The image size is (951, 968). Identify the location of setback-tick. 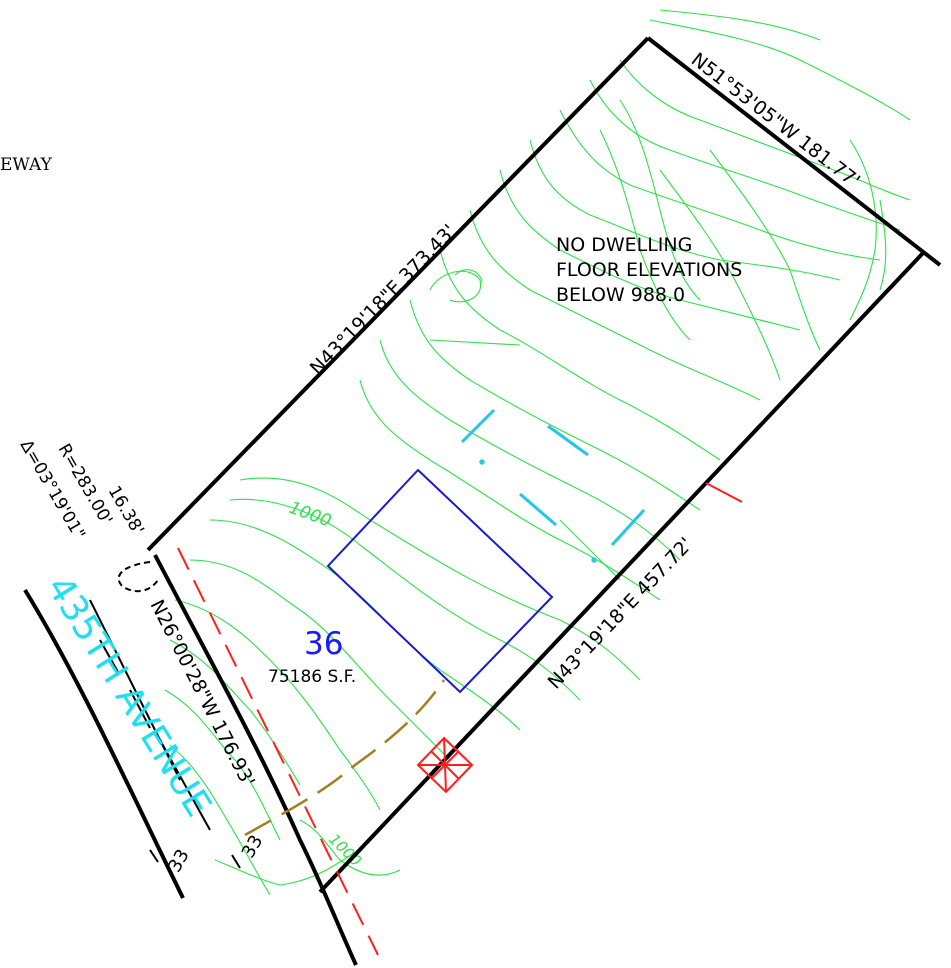
(724, 492).